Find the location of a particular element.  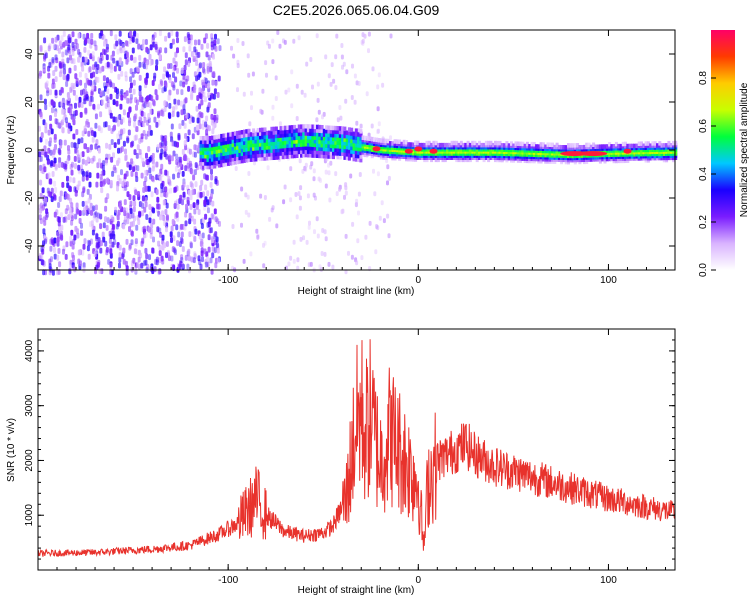

x-tick-label: -100 is located at coordinates (228, 580).